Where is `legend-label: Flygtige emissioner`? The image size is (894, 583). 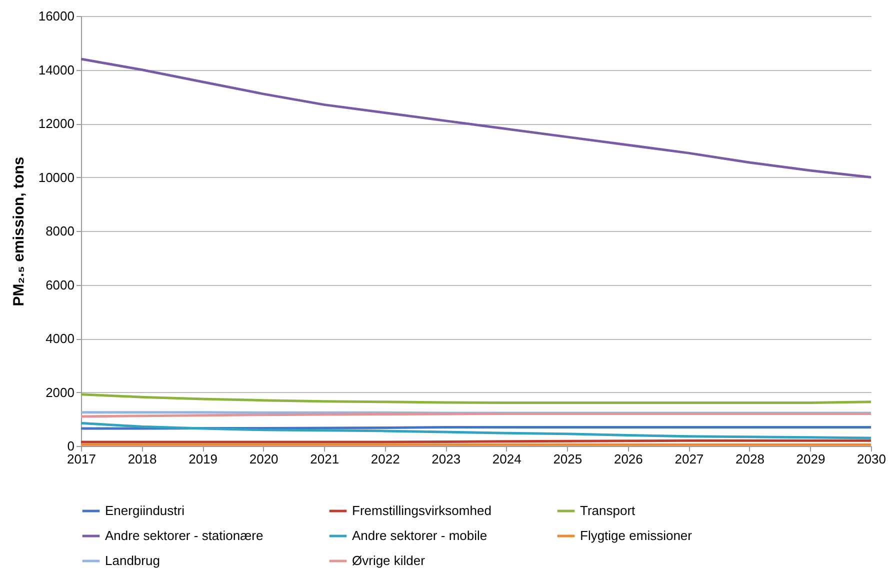 legend-label: Flygtige emissioner is located at coordinates (636, 535).